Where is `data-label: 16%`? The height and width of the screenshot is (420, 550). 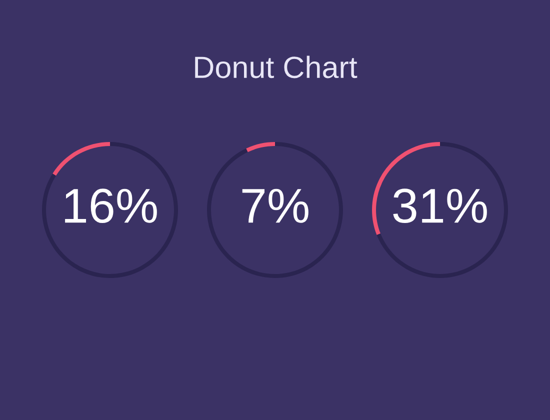 data-label: 16% is located at coordinates (111, 206).